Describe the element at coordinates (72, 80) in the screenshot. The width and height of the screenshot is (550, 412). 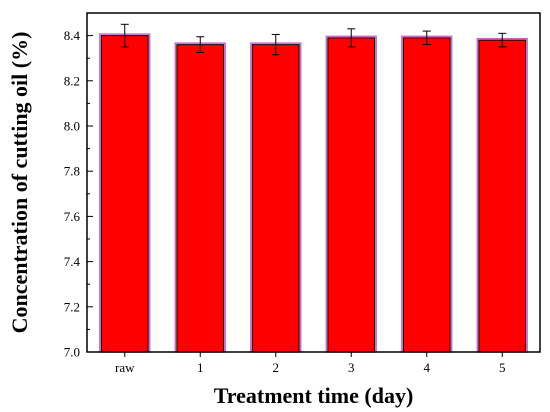
I see `y-tick-label: 8.2` at that location.